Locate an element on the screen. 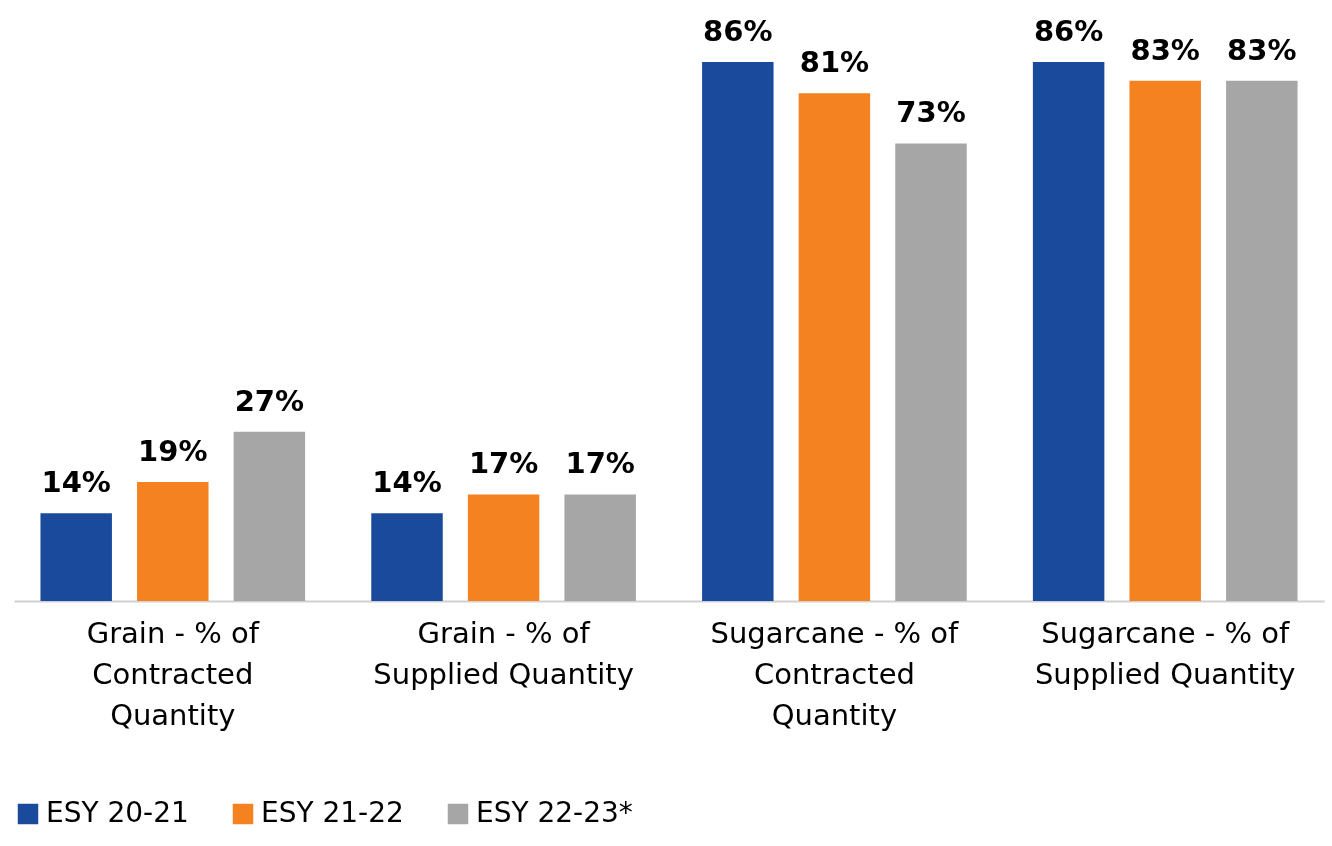 The height and width of the screenshot is (846, 1332). x-tick-label: Grain - % of Contracted Quantity is located at coordinates (173, 673).